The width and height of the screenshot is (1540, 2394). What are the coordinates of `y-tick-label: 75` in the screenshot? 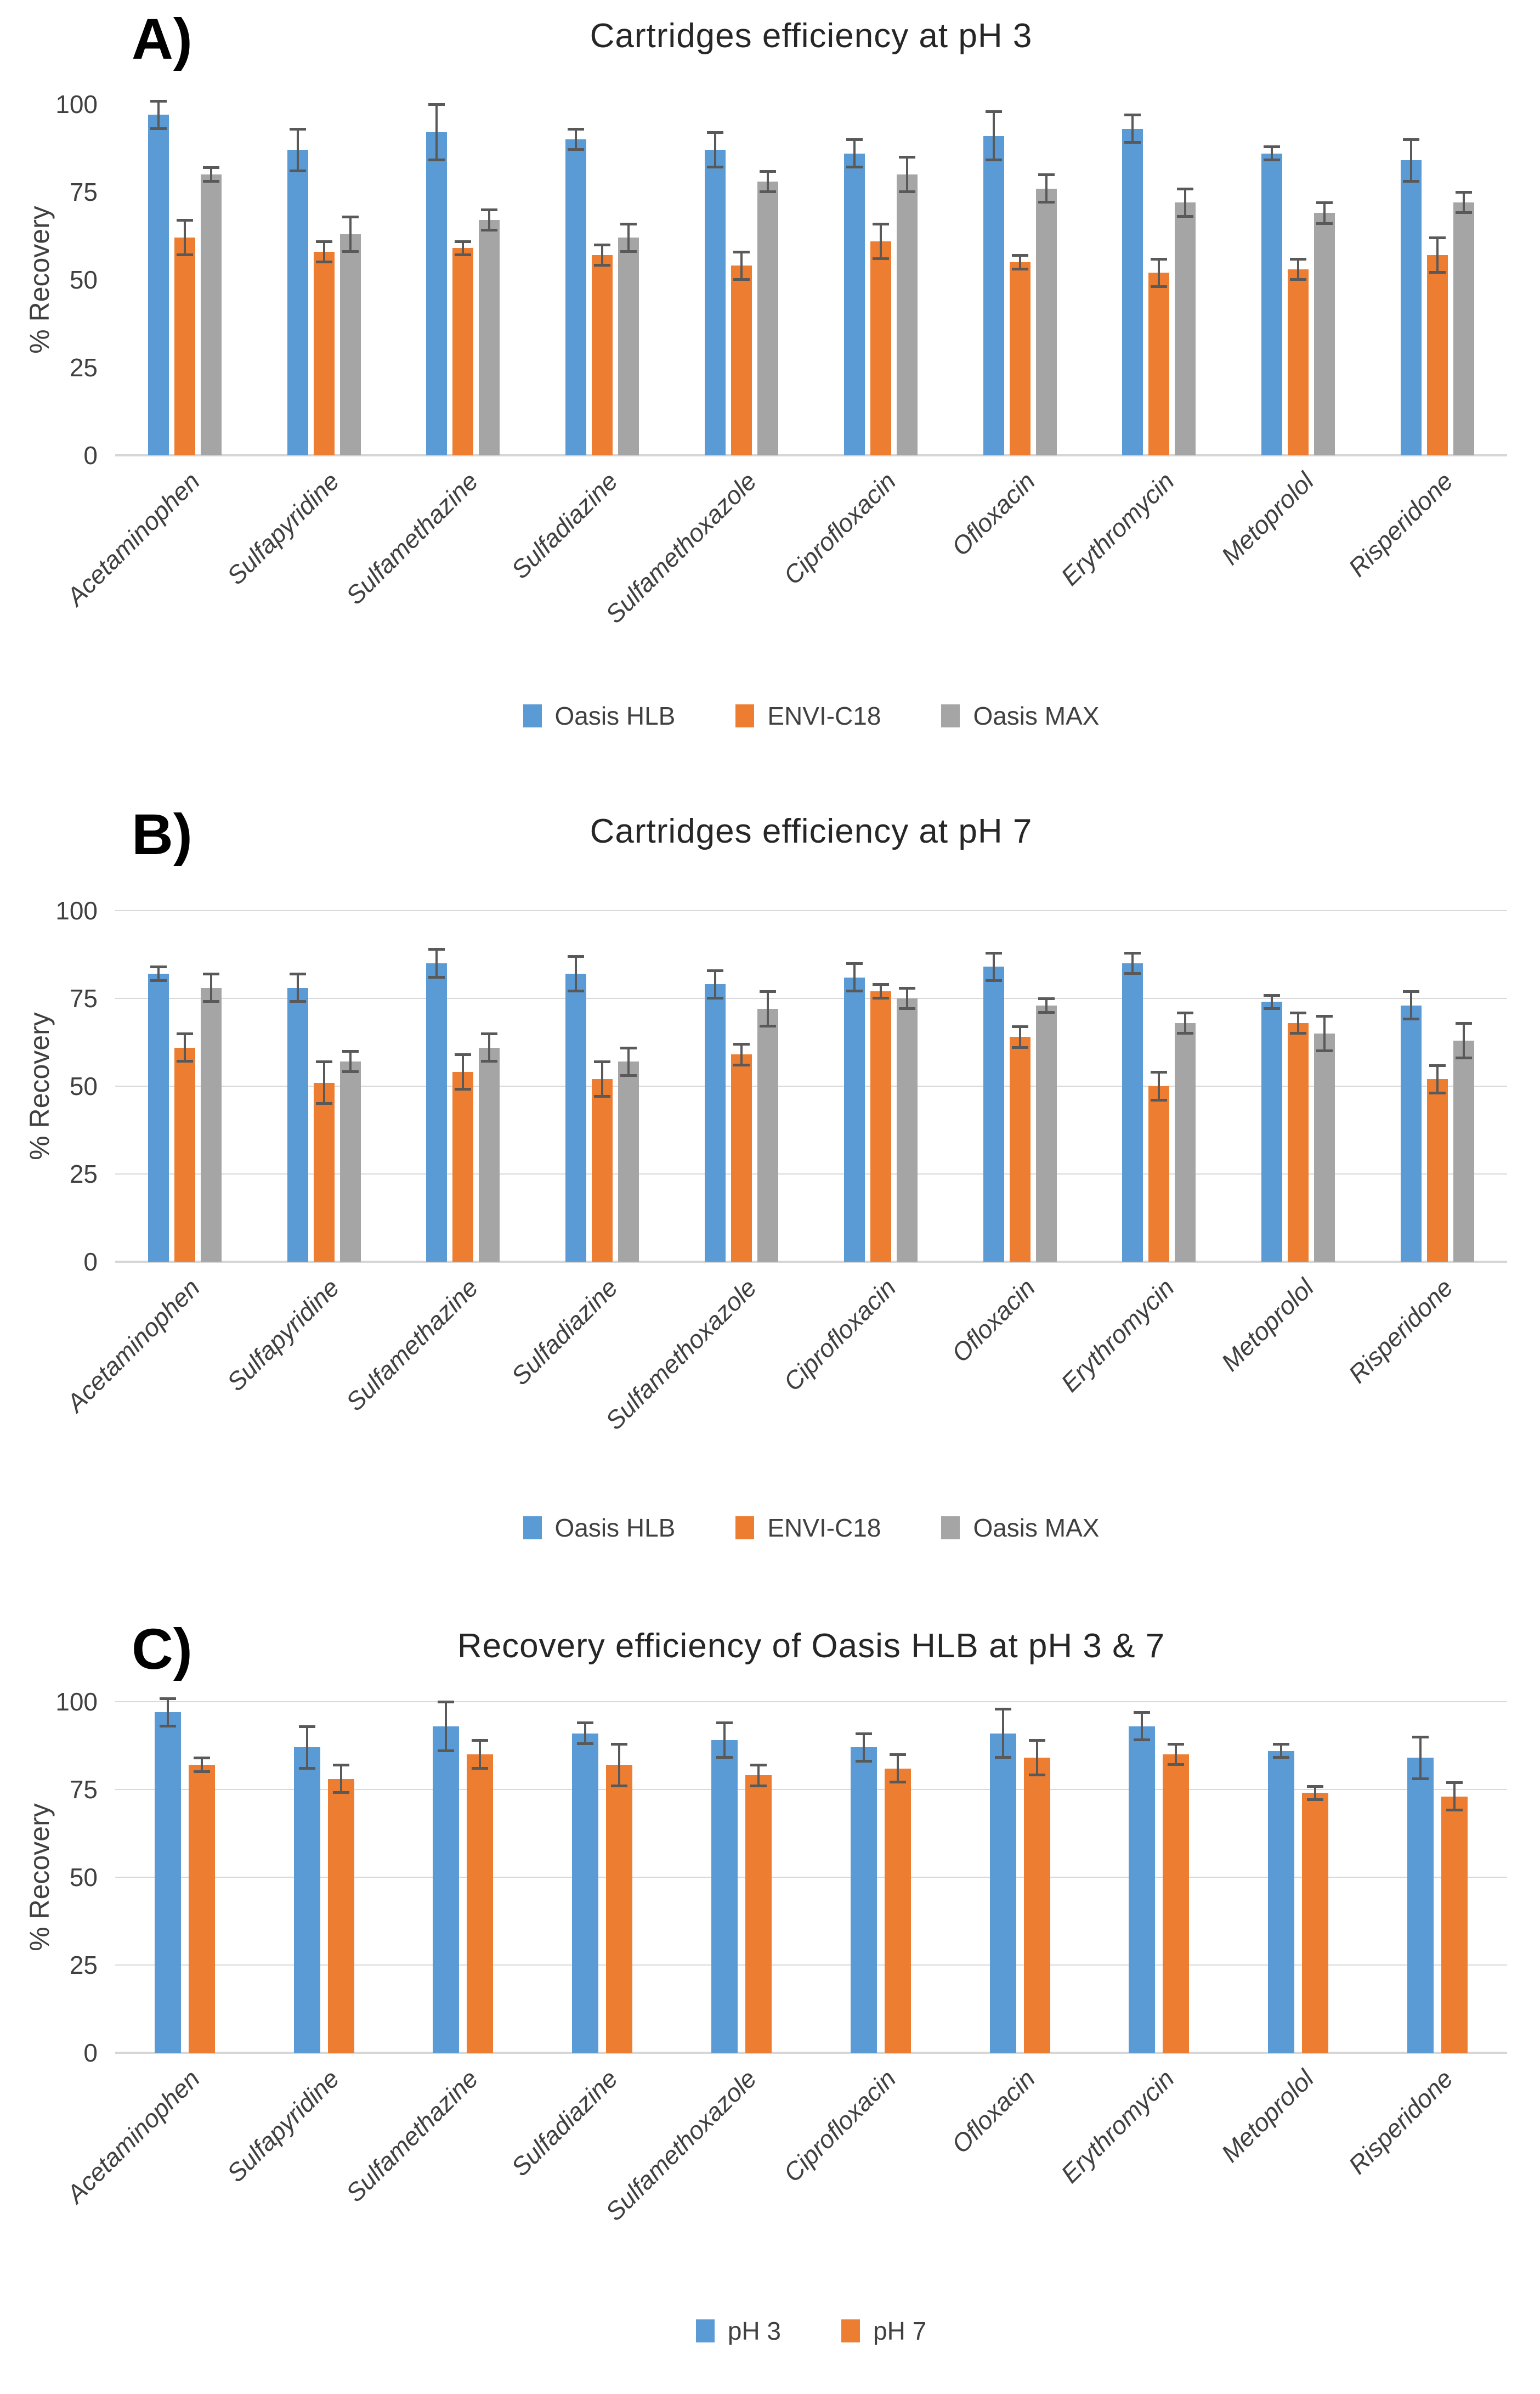 It's located at (83, 1789).